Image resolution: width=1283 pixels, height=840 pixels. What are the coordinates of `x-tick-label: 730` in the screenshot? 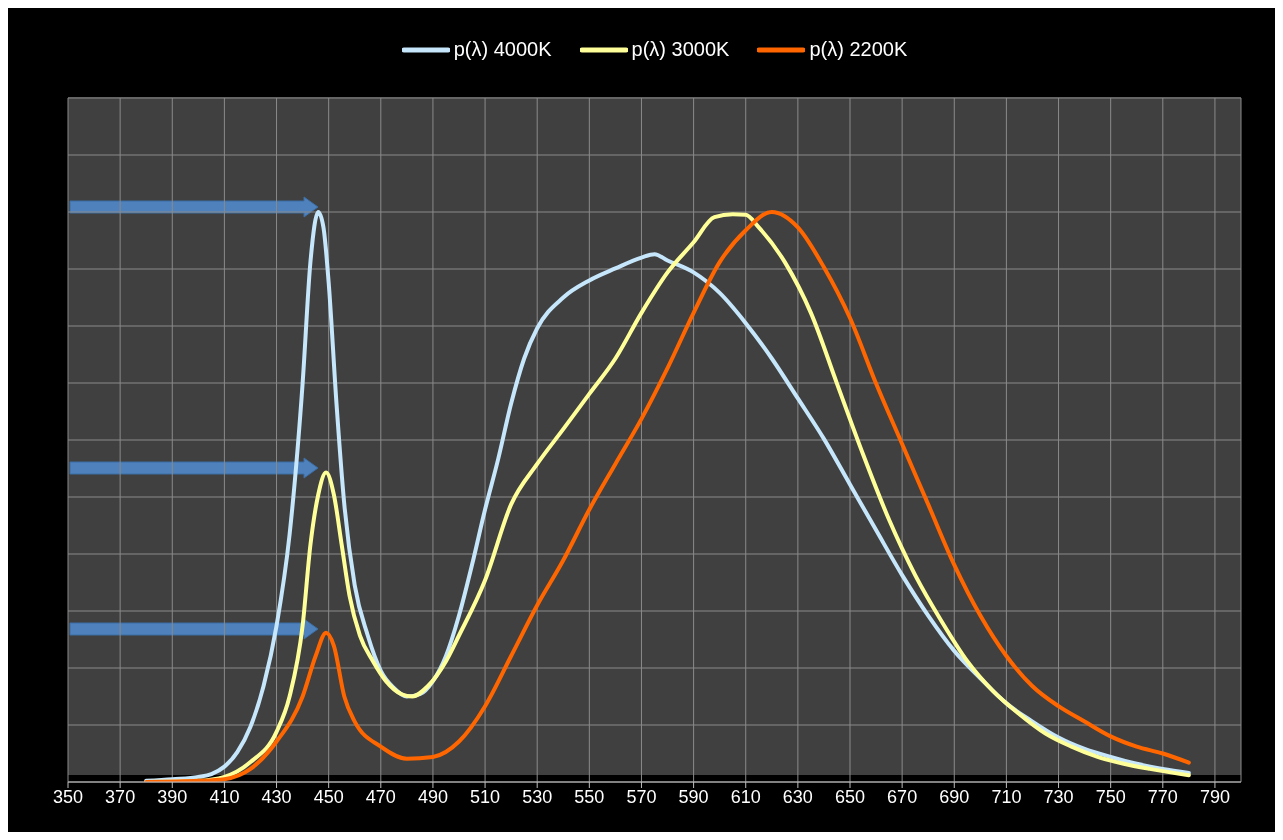 It's located at (1058, 796).